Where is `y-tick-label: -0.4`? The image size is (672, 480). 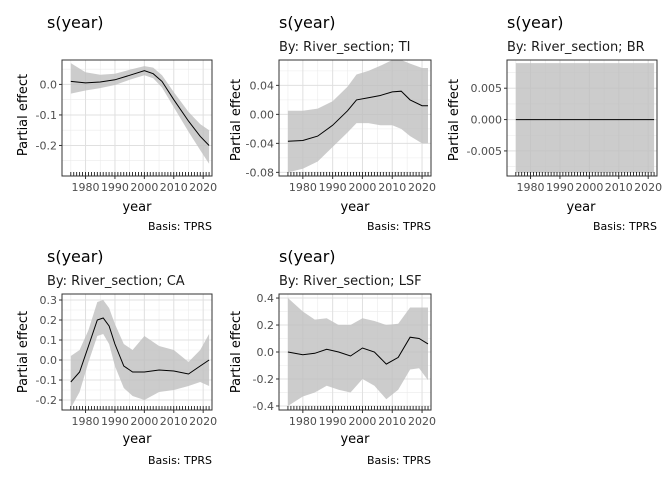
y-tick-label: -0.4 is located at coordinates (263, 406).